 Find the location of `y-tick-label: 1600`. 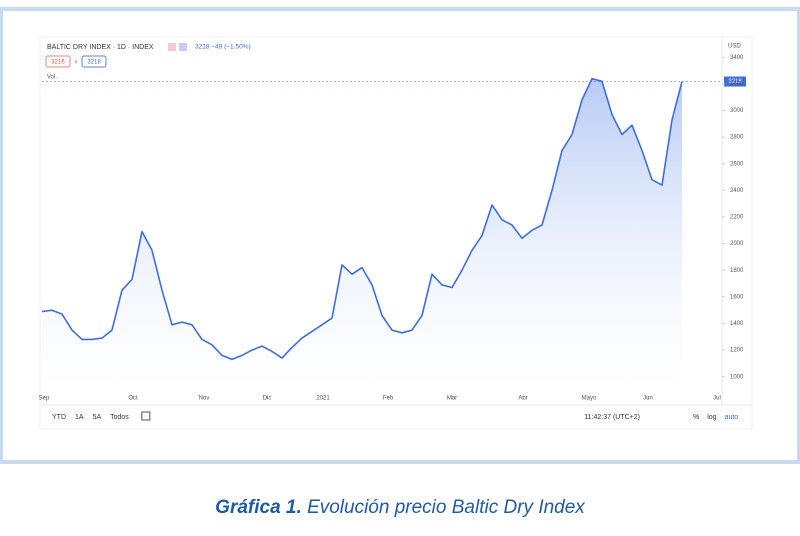

y-tick-label: 1600 is located at coordinates (737, 297).